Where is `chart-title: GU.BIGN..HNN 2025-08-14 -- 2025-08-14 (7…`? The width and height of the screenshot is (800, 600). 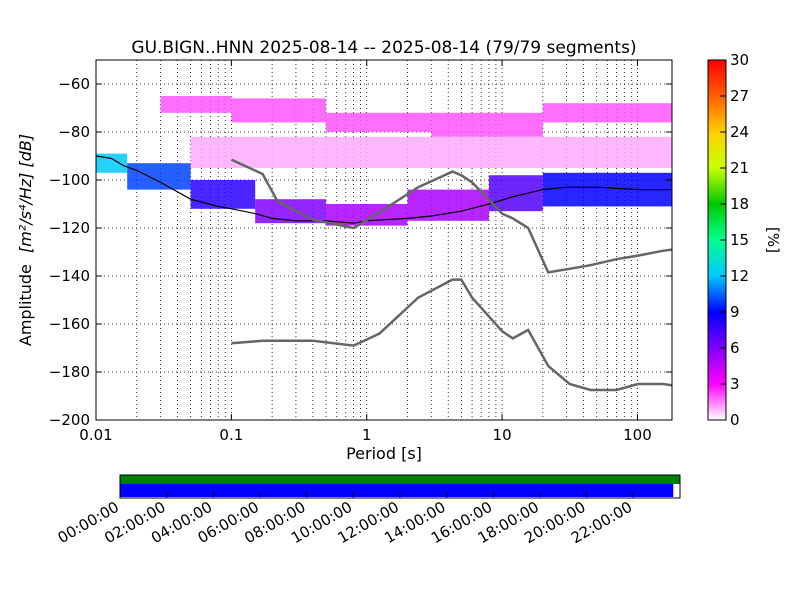 chart-title: GU.BIGN..HNN 2025-08-14 -- 2025-08-14 (7… is located at coordinates (383, 48).